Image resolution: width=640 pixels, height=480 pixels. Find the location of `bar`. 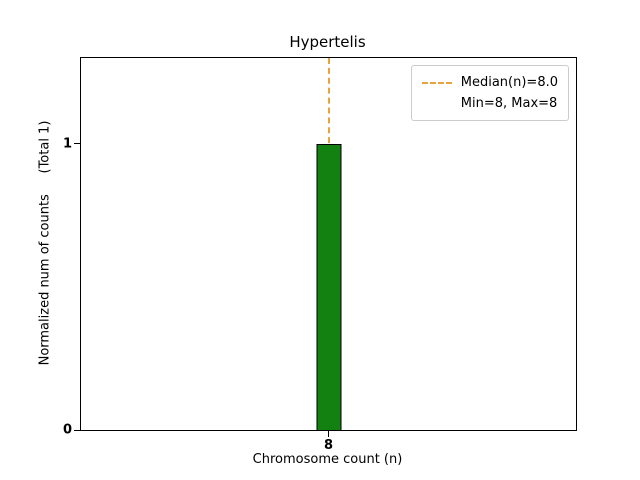

bar is located at coordinates (328, 286).